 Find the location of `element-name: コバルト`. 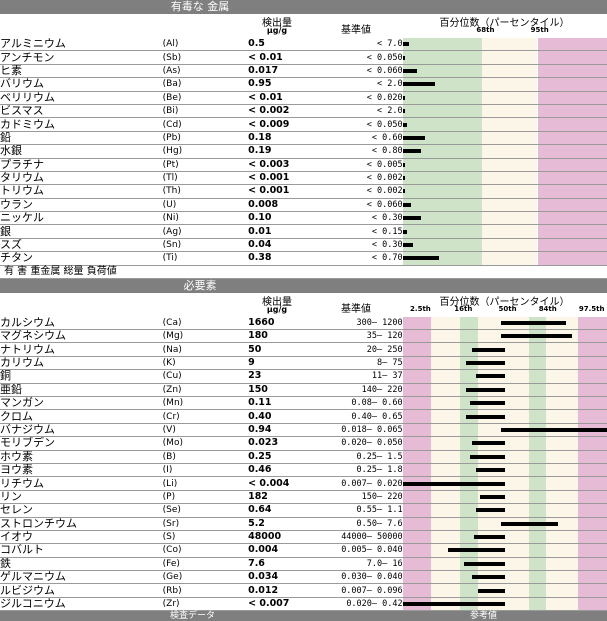

element-name: コバルト is located at coordinates (81, 550).